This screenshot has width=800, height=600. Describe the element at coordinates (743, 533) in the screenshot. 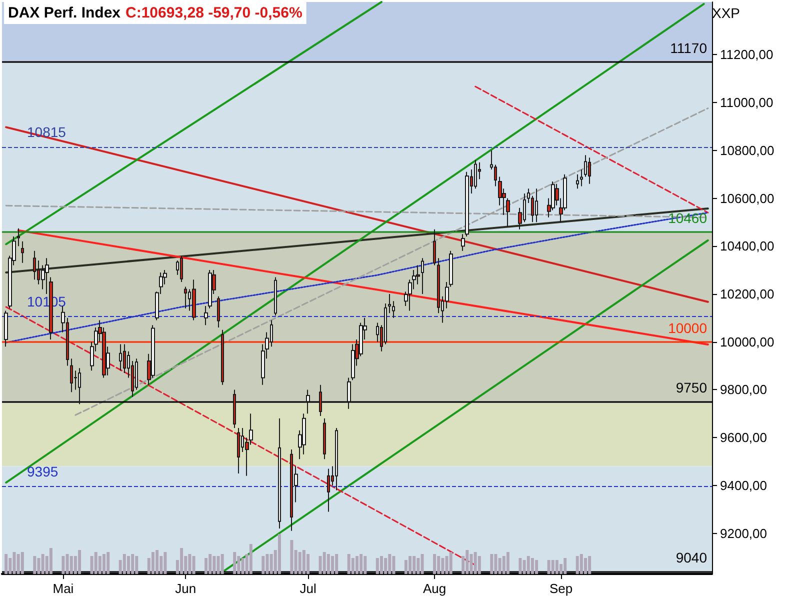

I see `y-tick-label: 9200,00` at that location.